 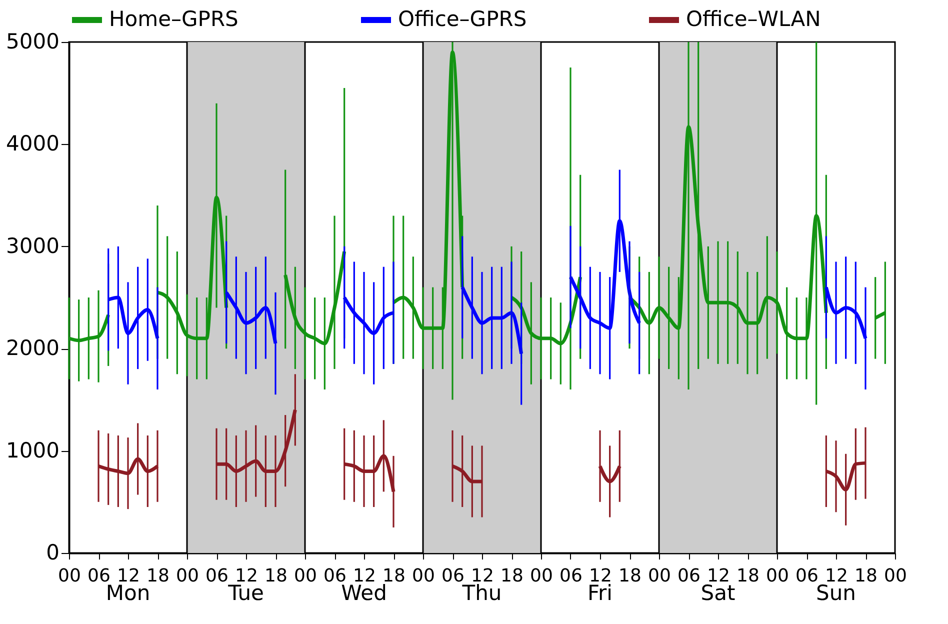 I want to click on y-tick-label: 5000, so click(x=33, y=42).